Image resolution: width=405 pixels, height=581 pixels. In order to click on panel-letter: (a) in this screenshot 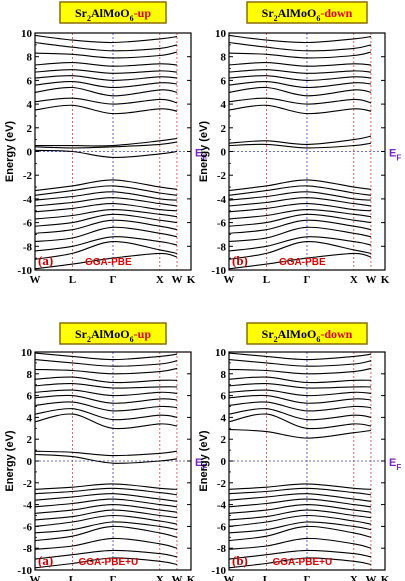, I will do `click(45, 260)`.